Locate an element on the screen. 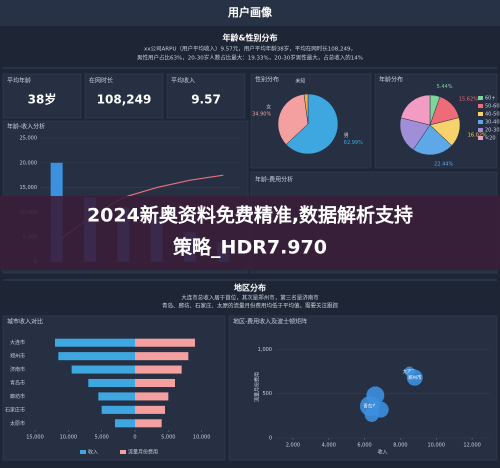 The image size is (500, 468). section-title: 地区分布 is located at coordinates (250, 288).